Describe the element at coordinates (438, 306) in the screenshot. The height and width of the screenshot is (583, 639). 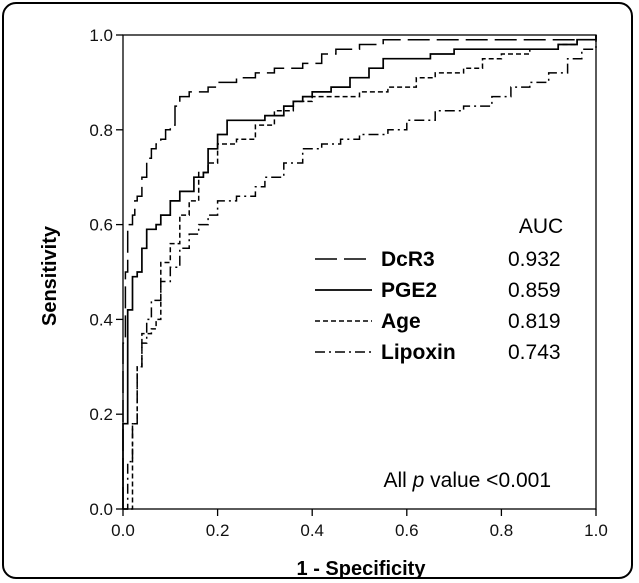
I see `legend: DcR3 0.932 PGE2 0.859 Age 0.819 Lipoxin 0.743` at that location.